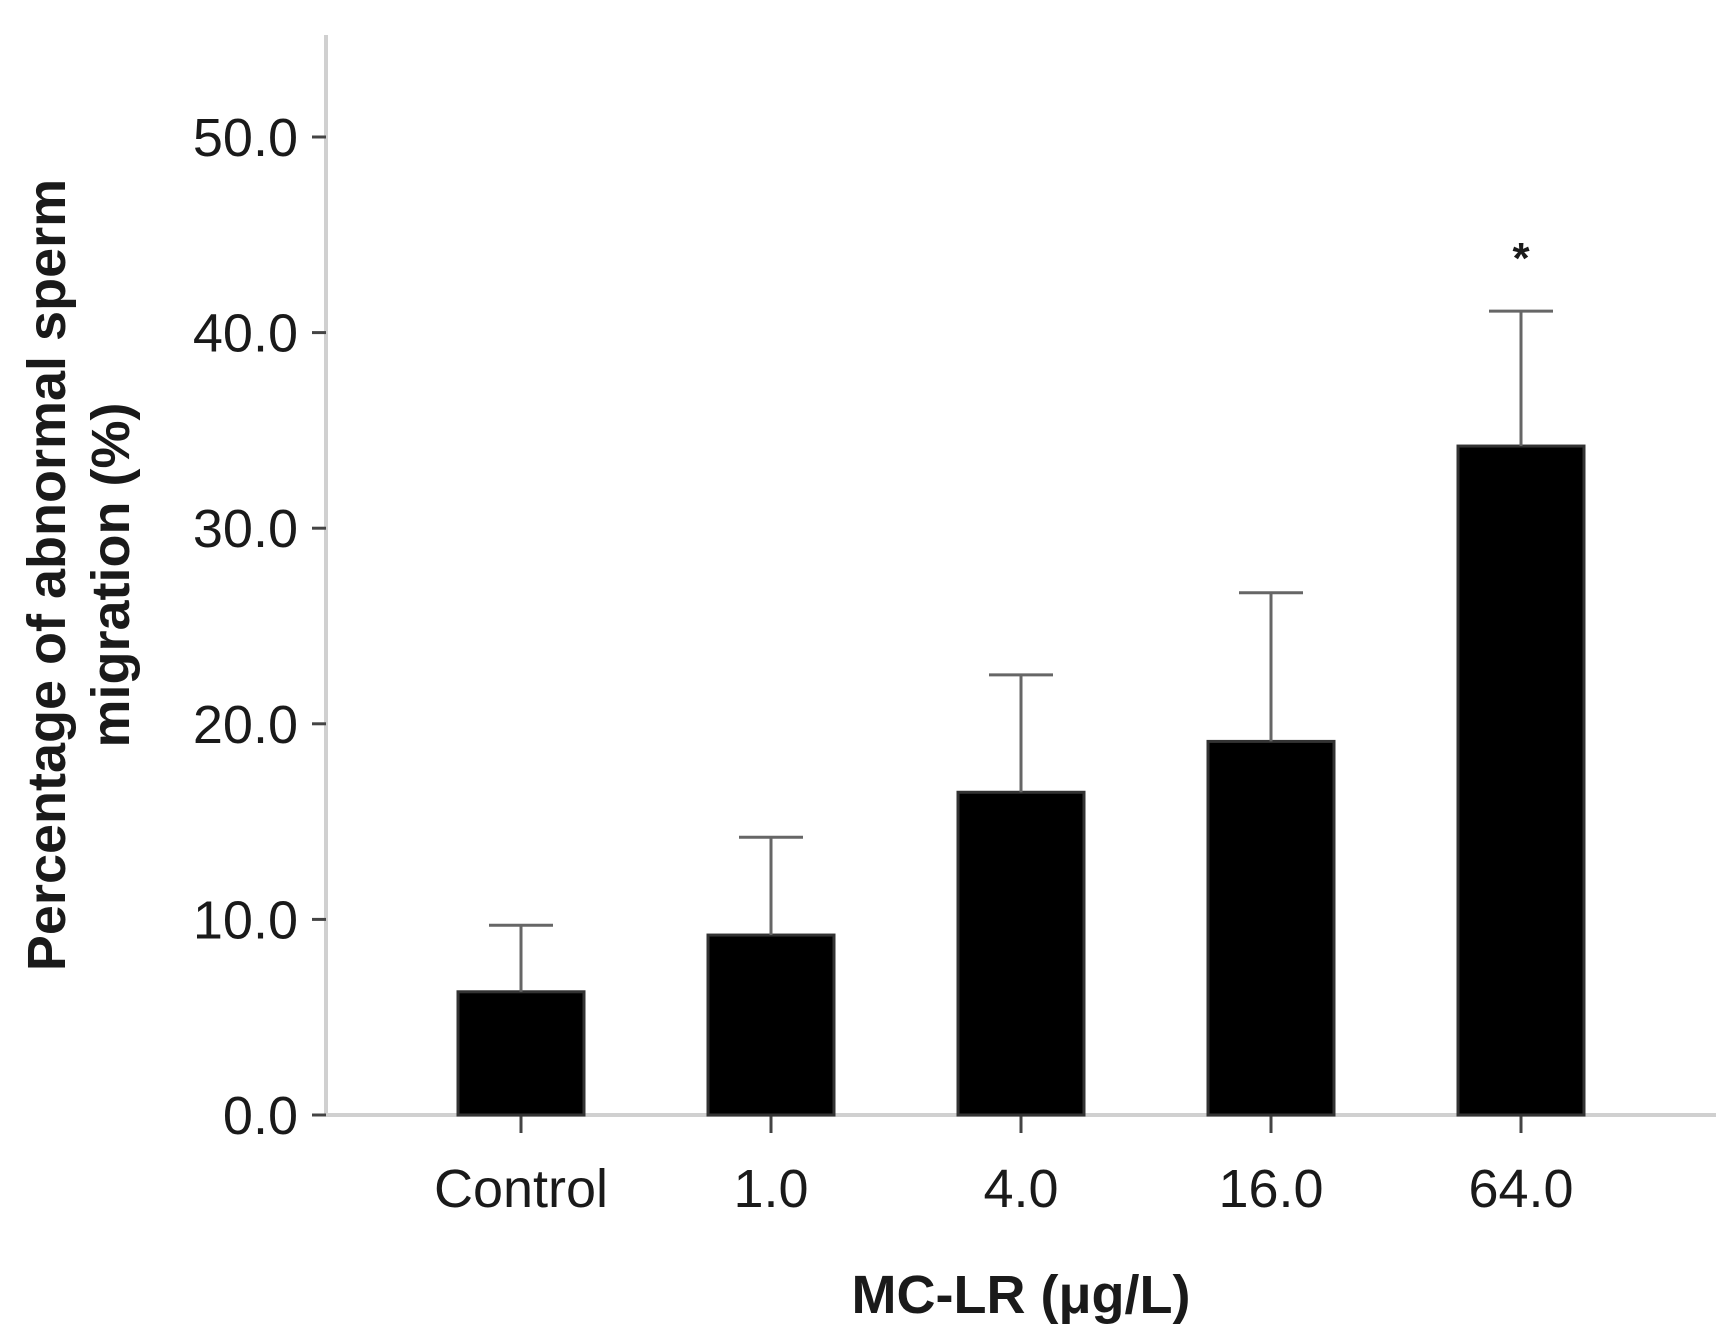 Image resolution: width=1720 pixels, height=1331 pixels. What do you see at coordinates (770, 1189) in the screenshot?
I see `x-tick-label: 1.0` at bounding box center [770, 1189].